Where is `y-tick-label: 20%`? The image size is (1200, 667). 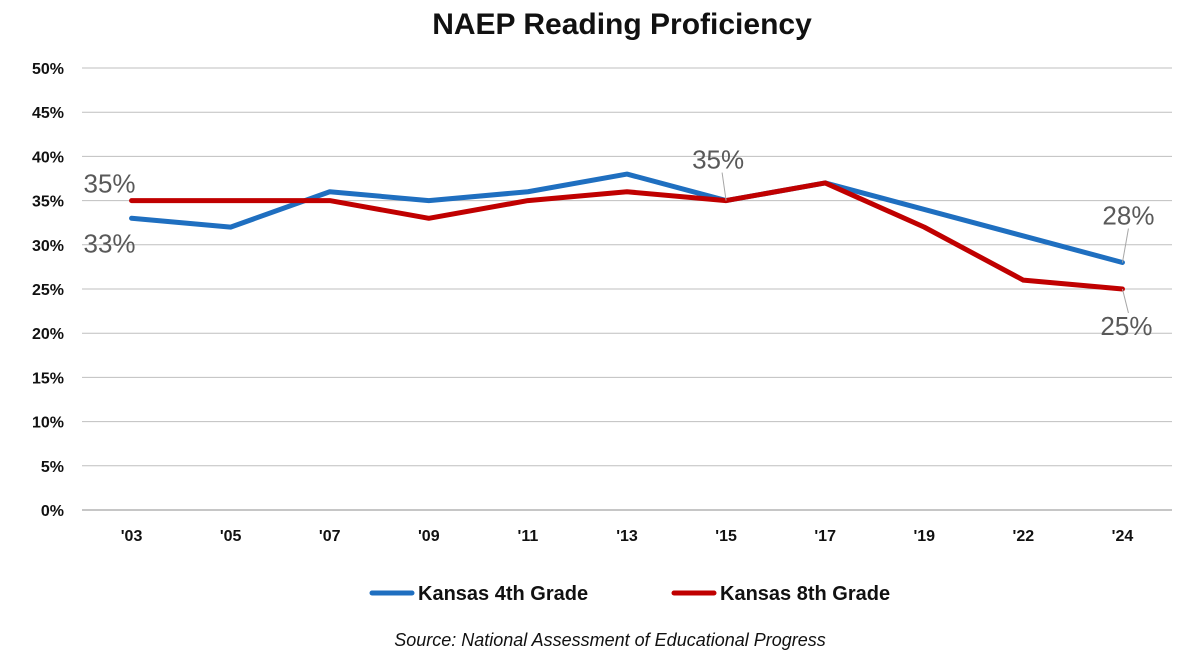
y-tick-label: 20% is located at coordinates (48, 334).